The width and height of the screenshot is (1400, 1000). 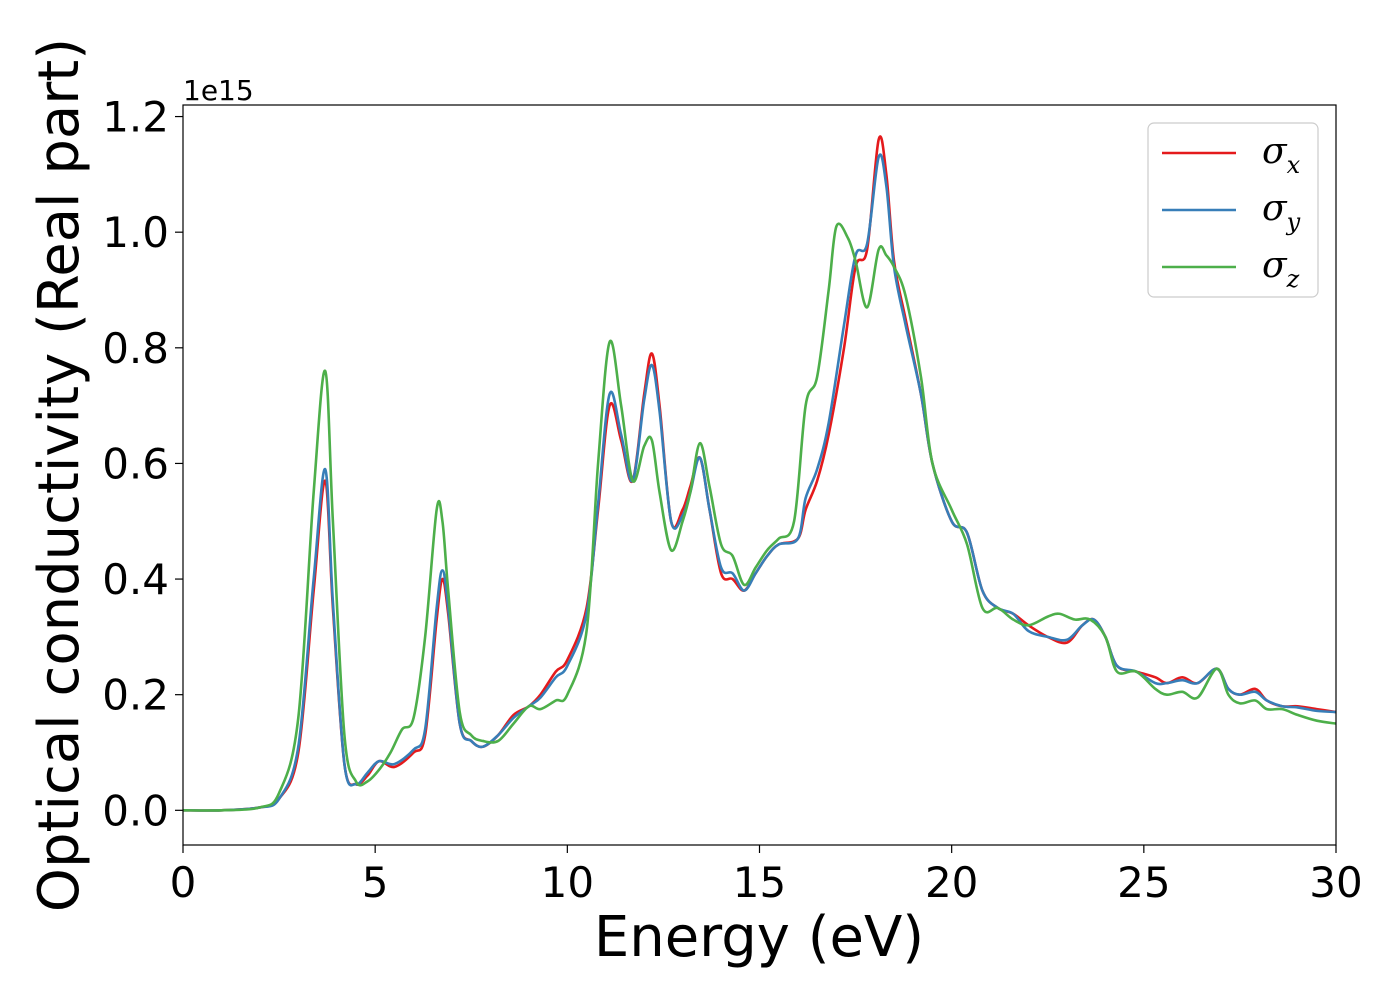 What do you see at coordinates (135, 579) in the screenshot?
I see `y-tick-label: 0.4` at bounding box center [135, 579].